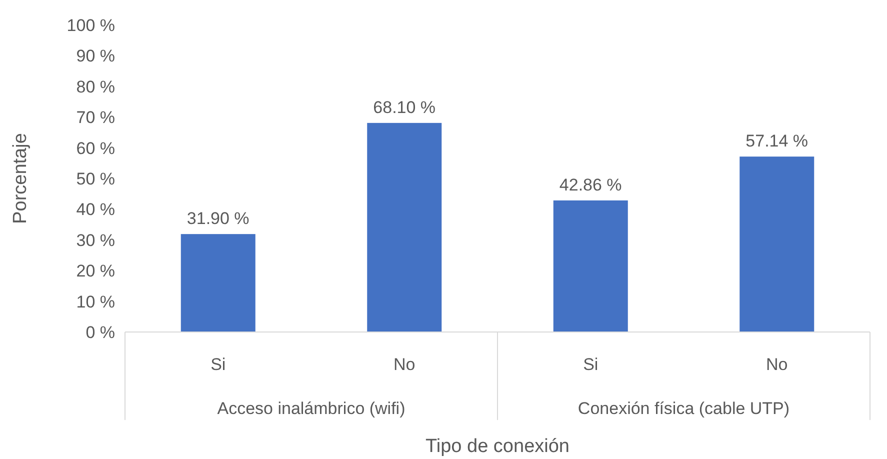 This screenshot has height=459, width=887. Describe the element at coordinates (497, 446) in the screenshot. I see `x-axis-title: Tipo de conexión` at that location.